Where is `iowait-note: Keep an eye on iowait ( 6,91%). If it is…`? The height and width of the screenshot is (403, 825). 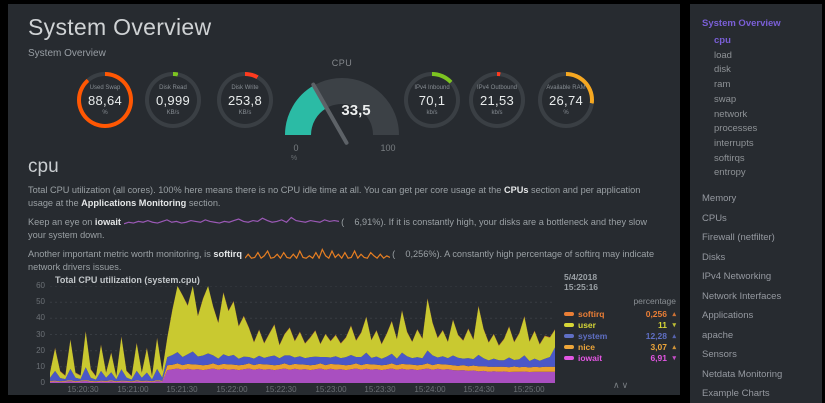
iowait-note: Keep an eye on iowait ( 6,91%). If it is… is located at coordinates (344, 229).